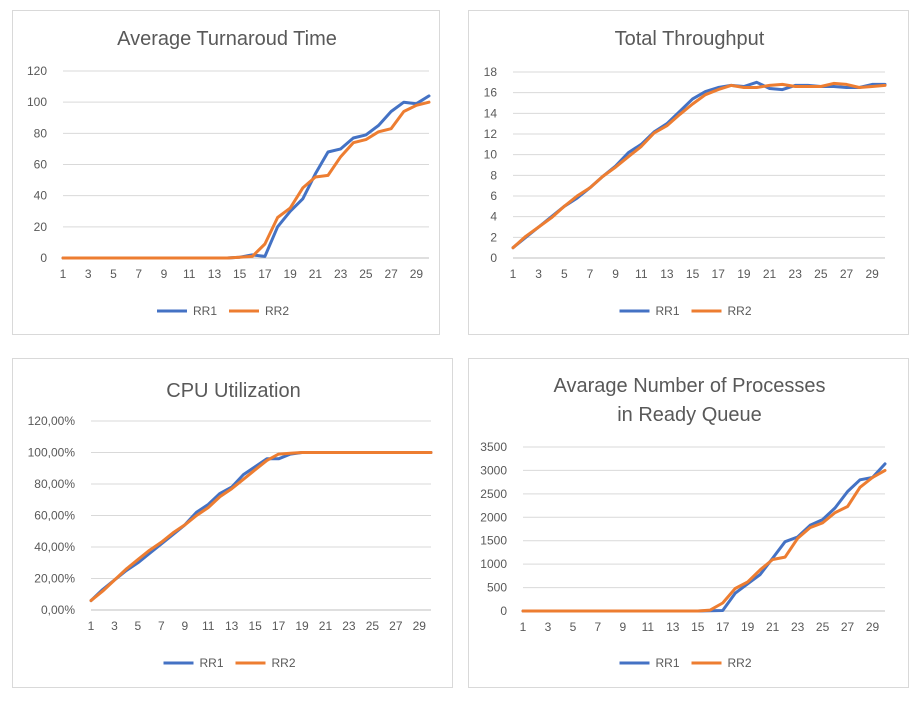  I want to click on y-tick-label: 80, so click(41, 133).